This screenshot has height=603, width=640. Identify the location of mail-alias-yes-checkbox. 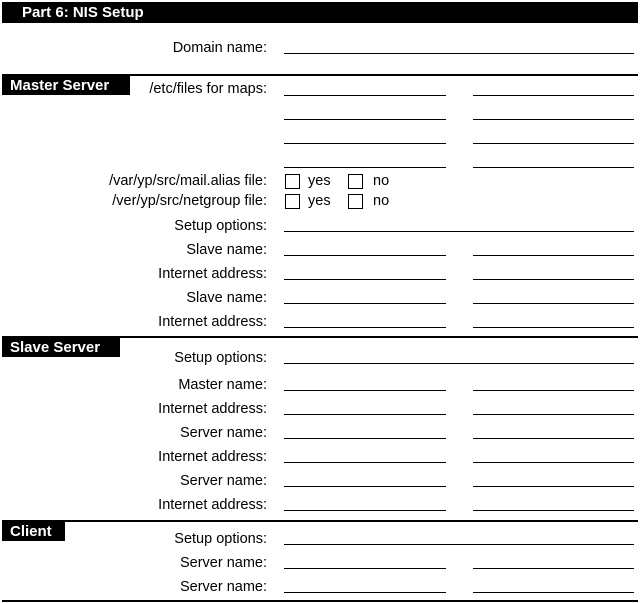
(292, 181).